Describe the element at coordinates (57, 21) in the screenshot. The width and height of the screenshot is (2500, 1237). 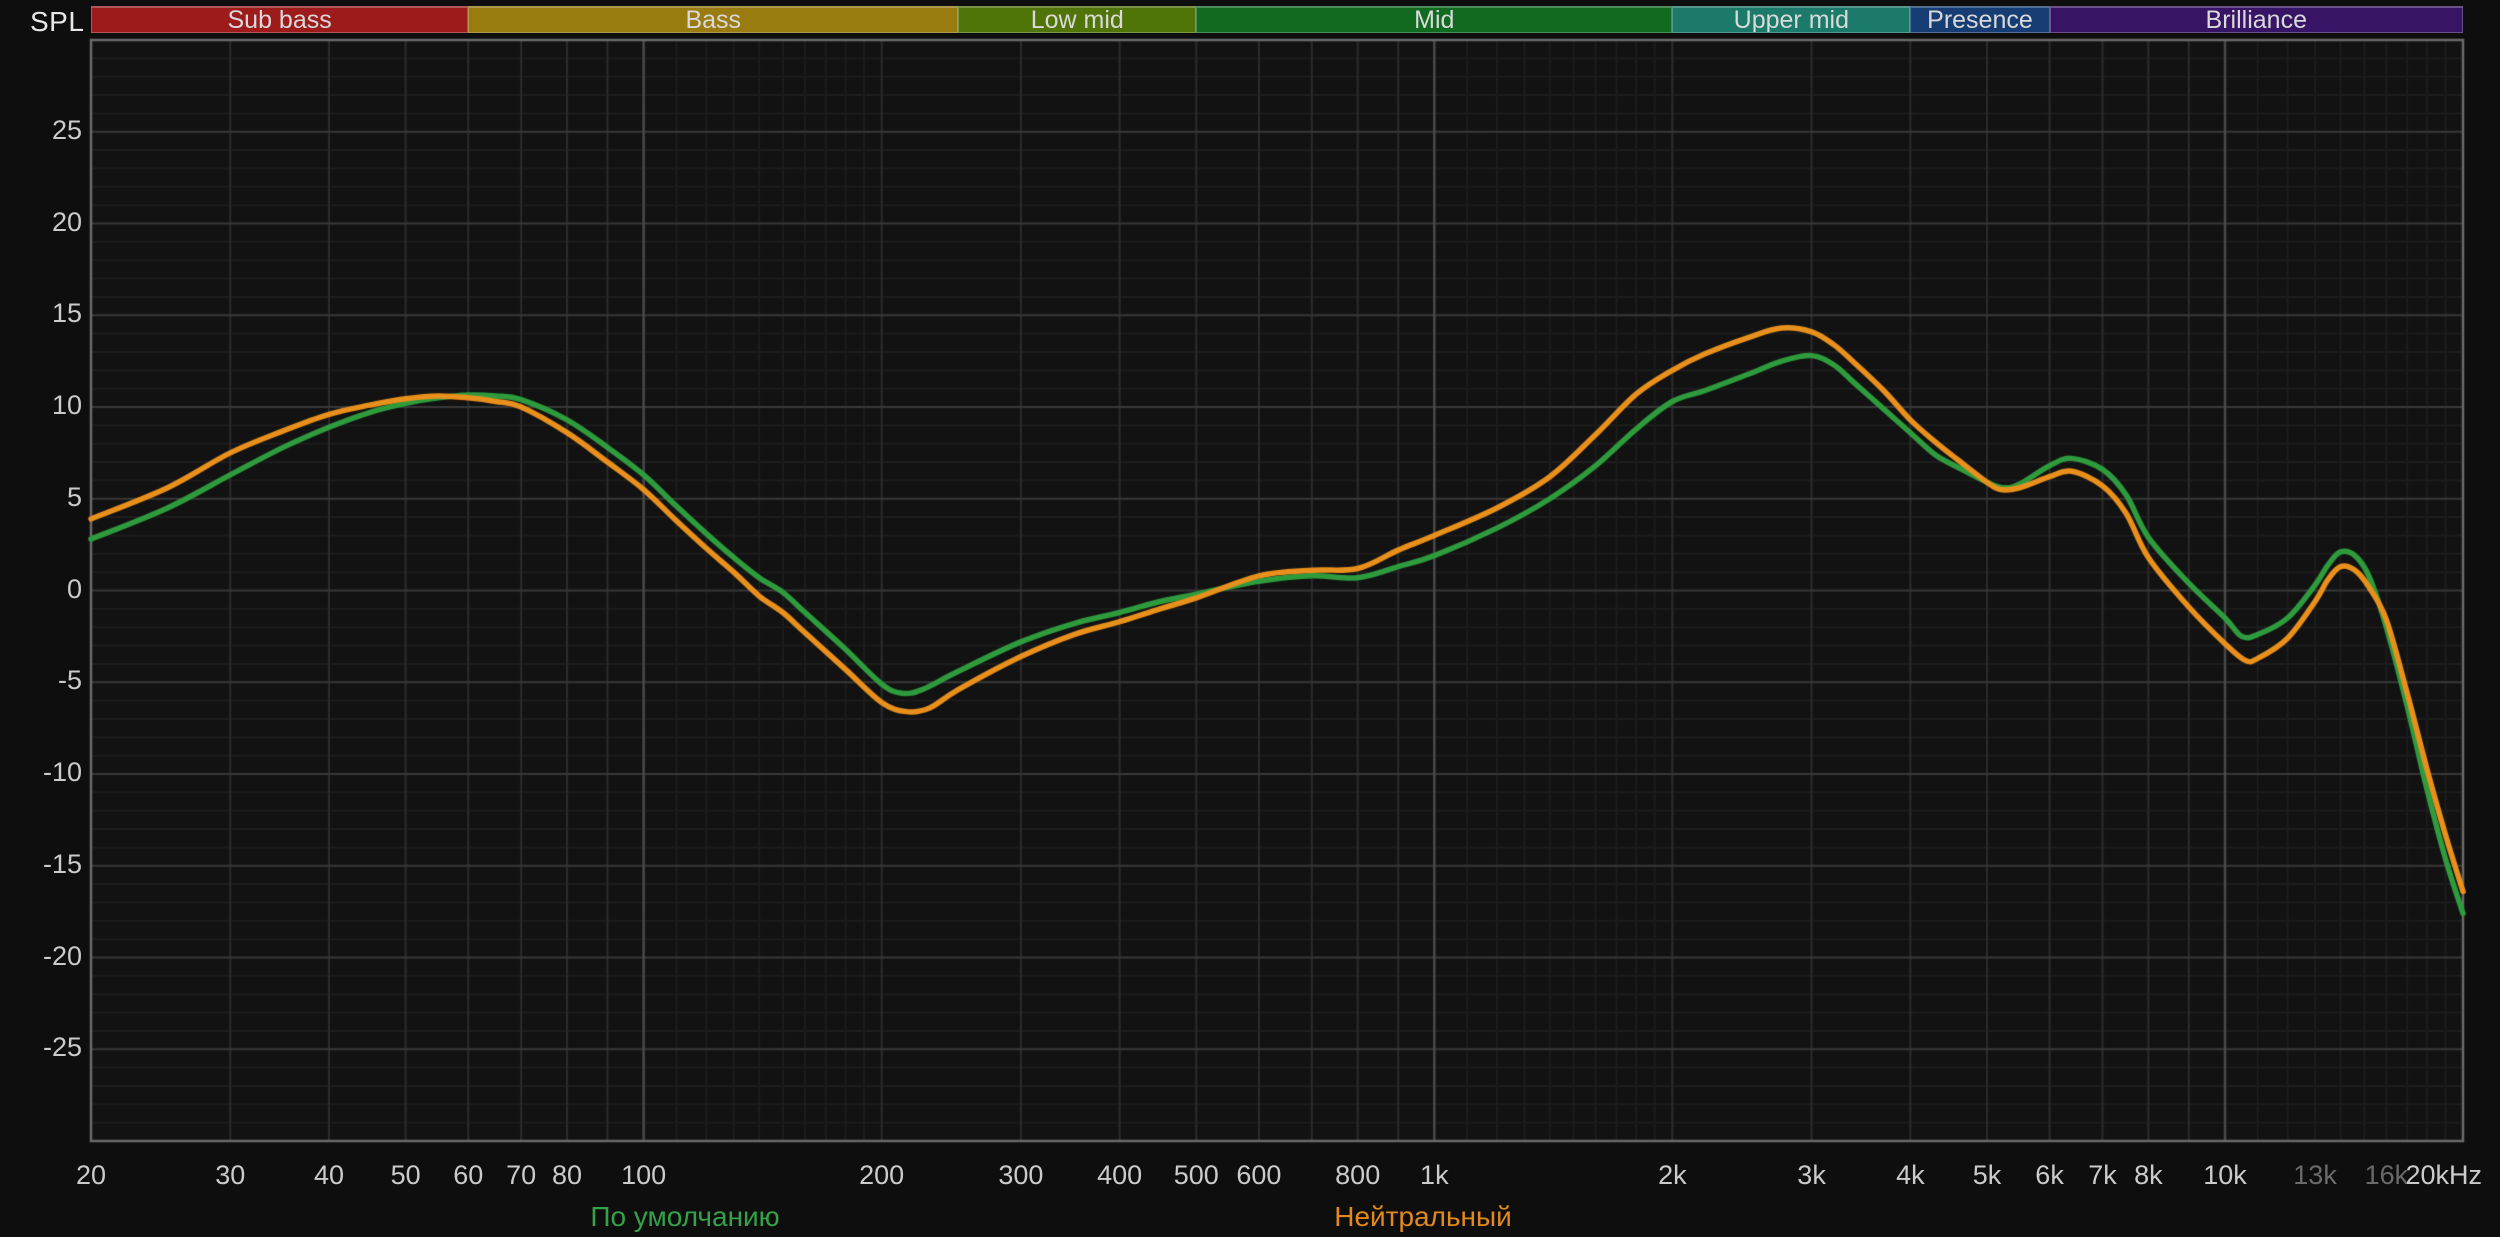
I see `spl-axis-title: SPL` at that location.